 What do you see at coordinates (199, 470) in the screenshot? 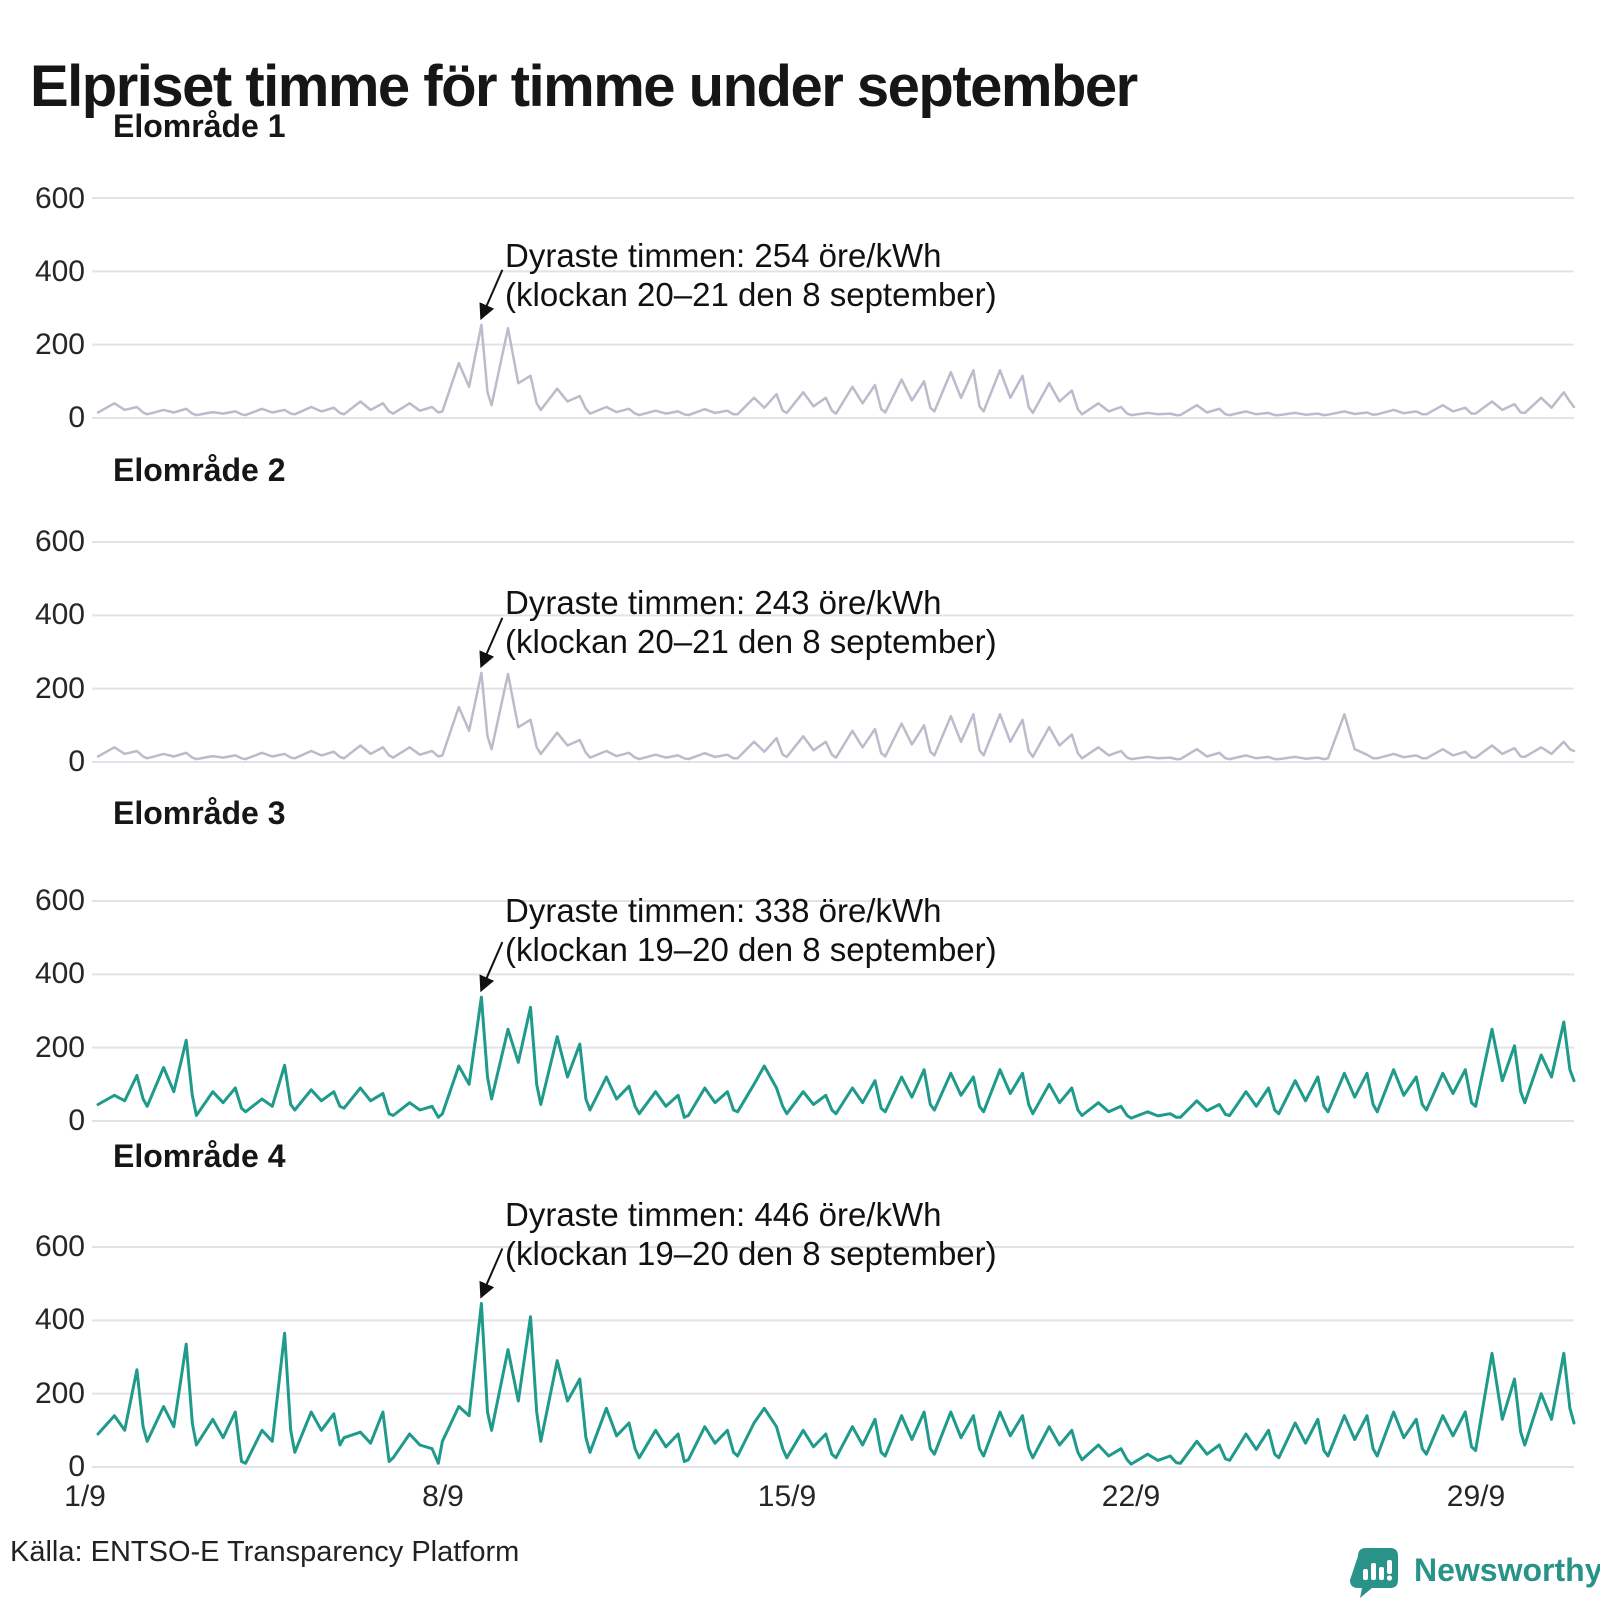
I see `panel-2-title: Elområde 2` at bounding box center [199, 470].